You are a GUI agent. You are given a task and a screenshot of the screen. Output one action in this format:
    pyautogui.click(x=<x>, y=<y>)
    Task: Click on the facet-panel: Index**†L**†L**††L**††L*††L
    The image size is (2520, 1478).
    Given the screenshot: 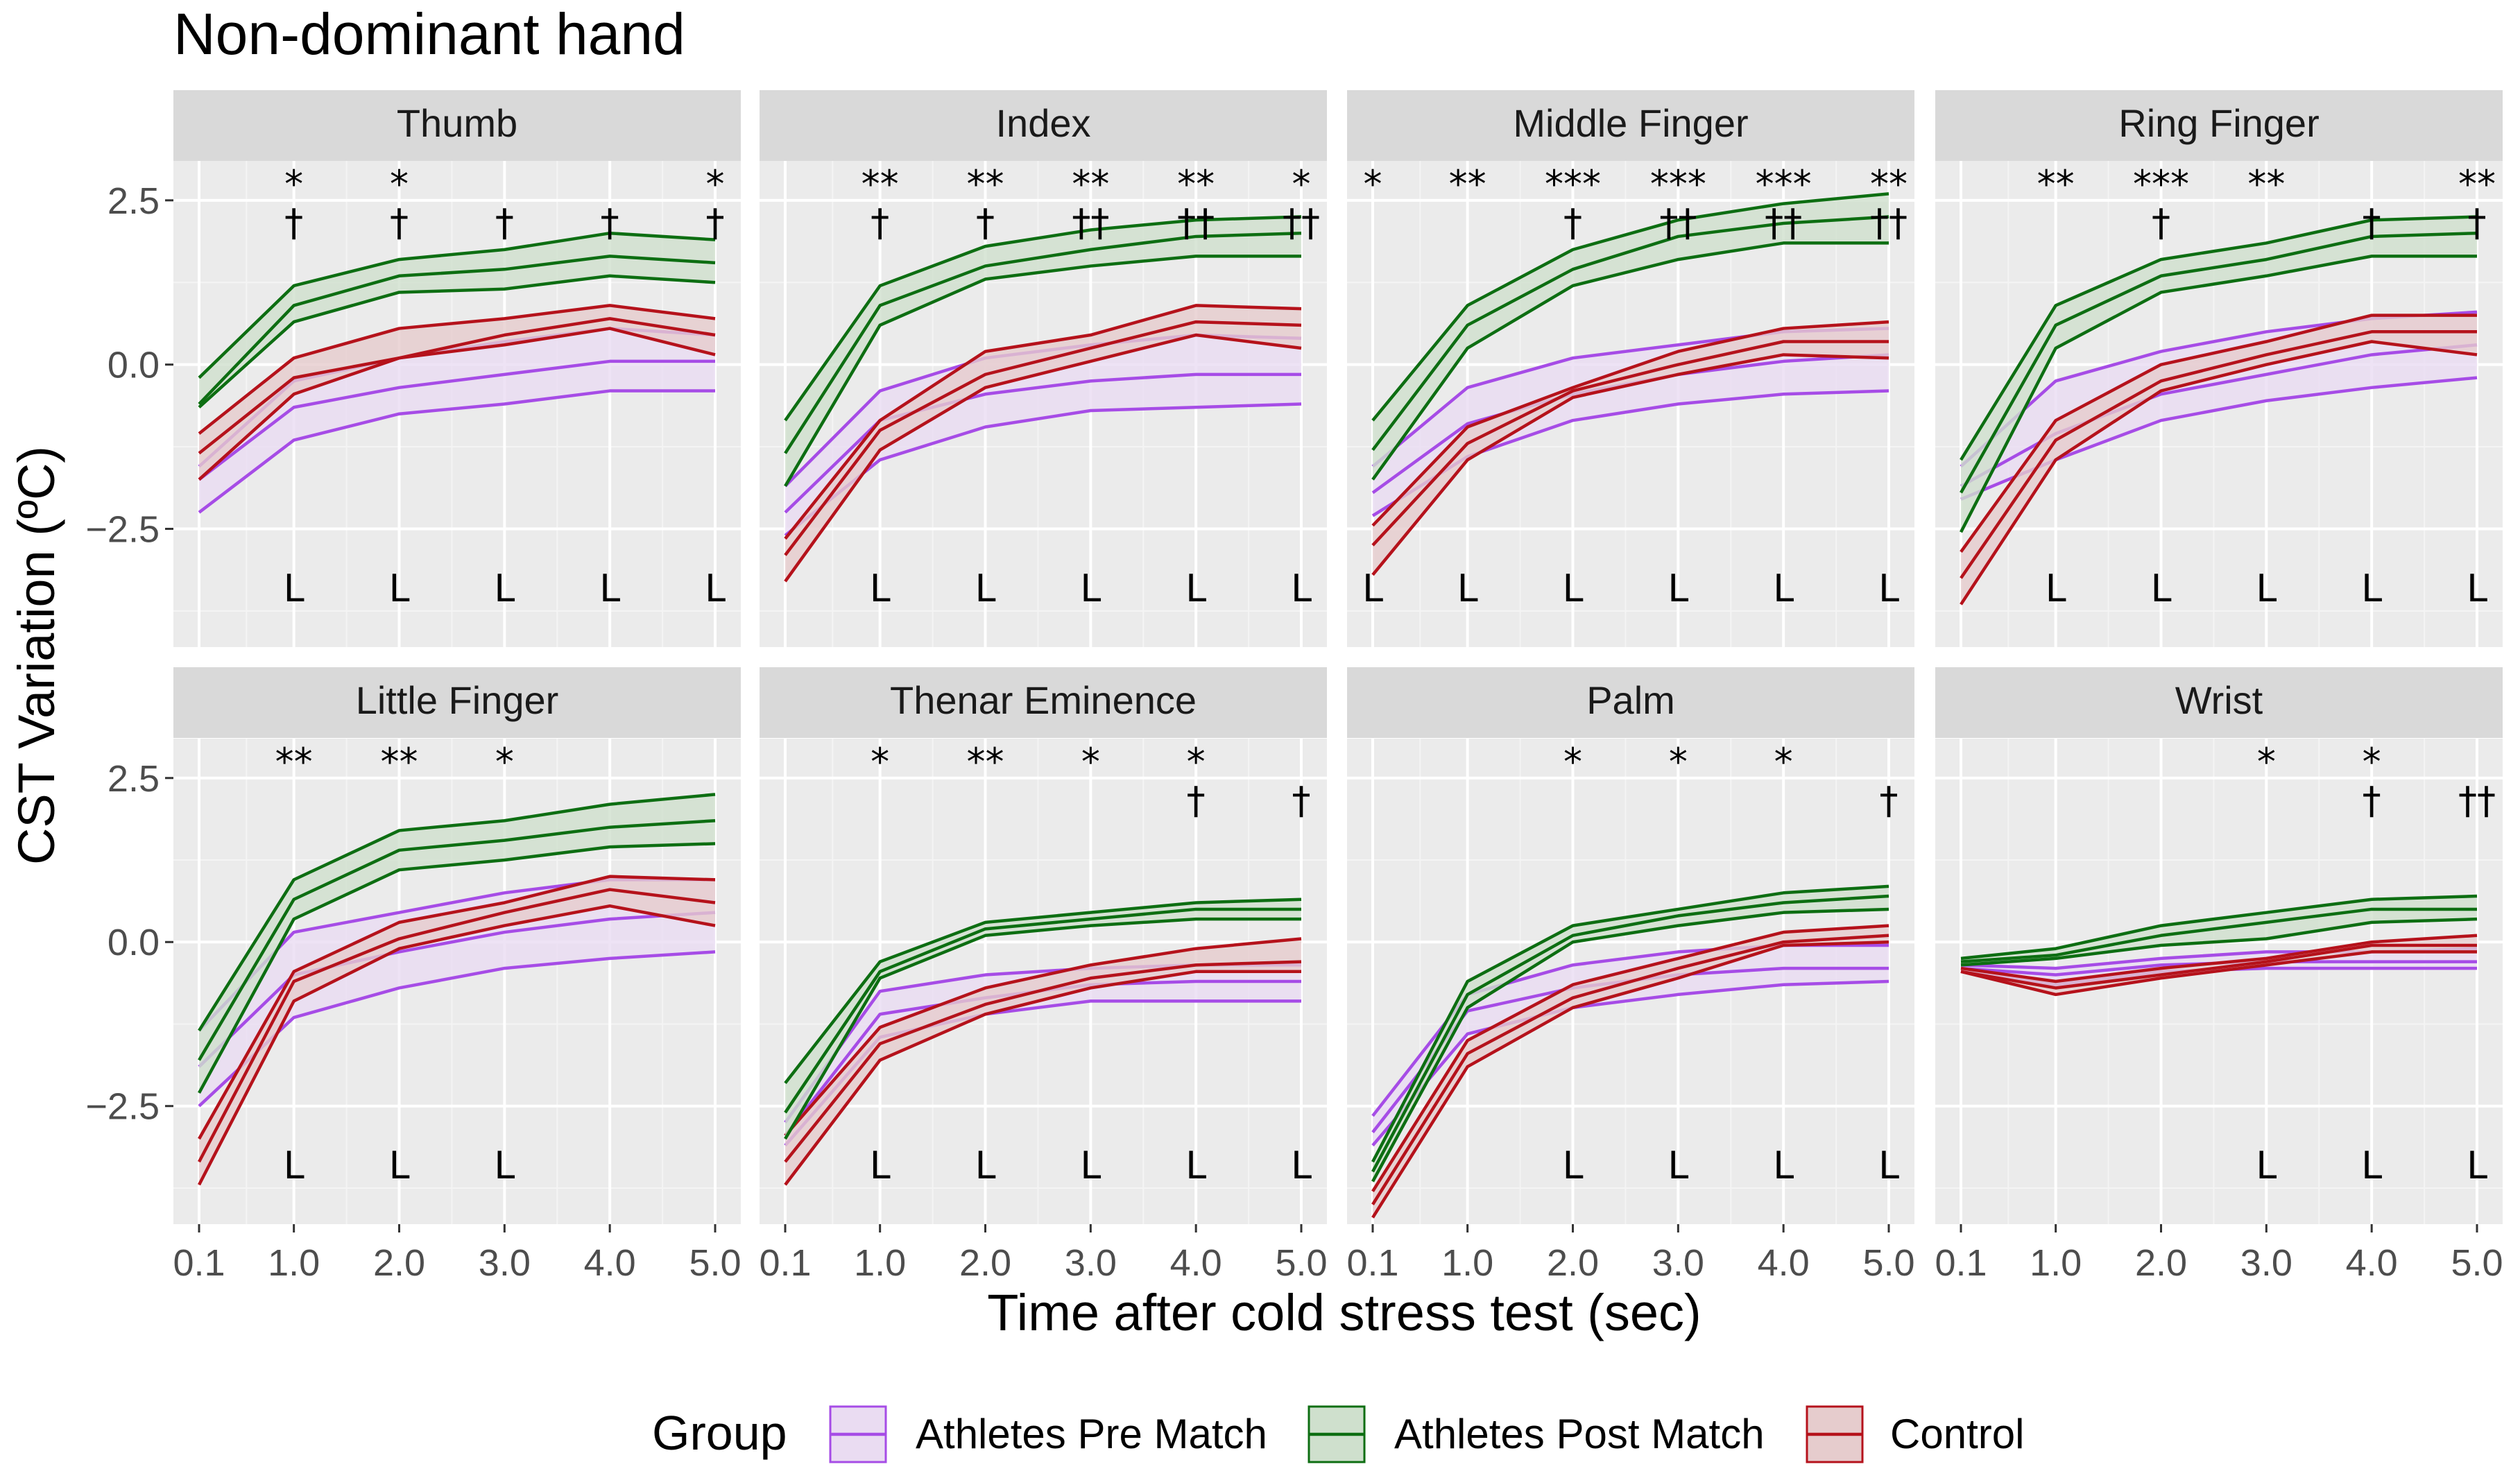 What is the action you would take?
    pyautogui.click(x=1043, y=368)
    